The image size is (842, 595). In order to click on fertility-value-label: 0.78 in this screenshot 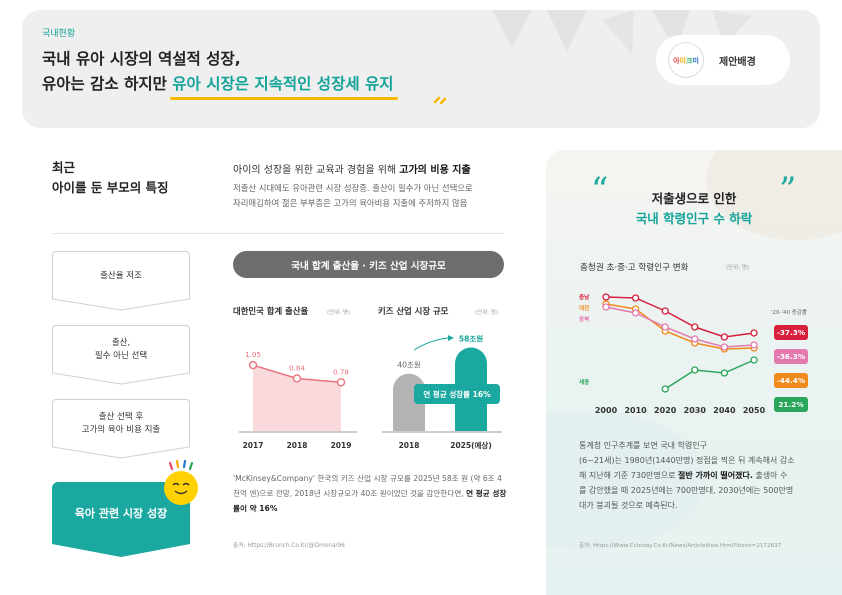, I will do `click(341, 371)`.